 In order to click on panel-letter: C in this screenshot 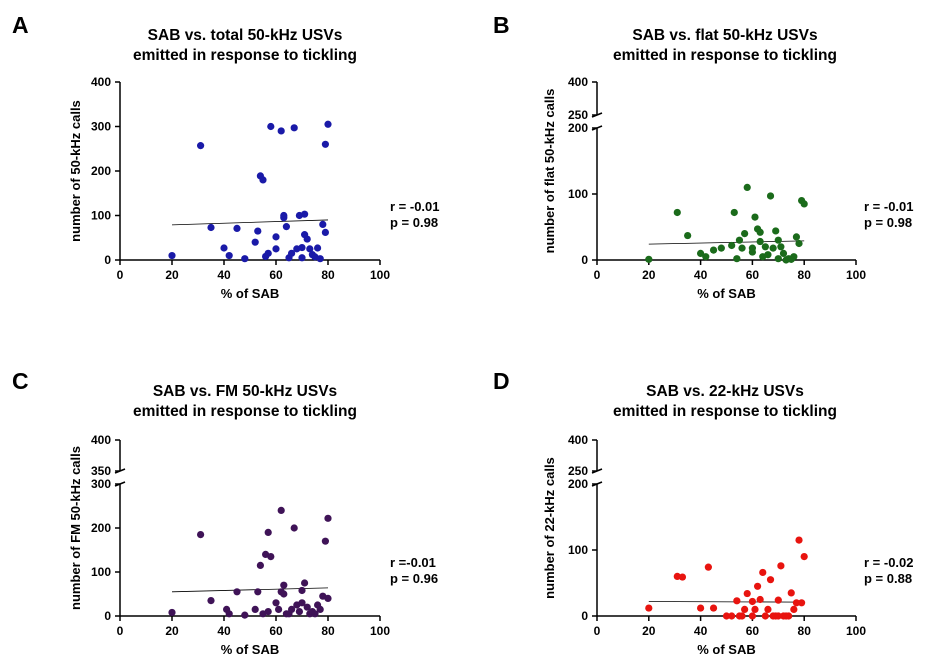, I will do `click(20, 381)`.